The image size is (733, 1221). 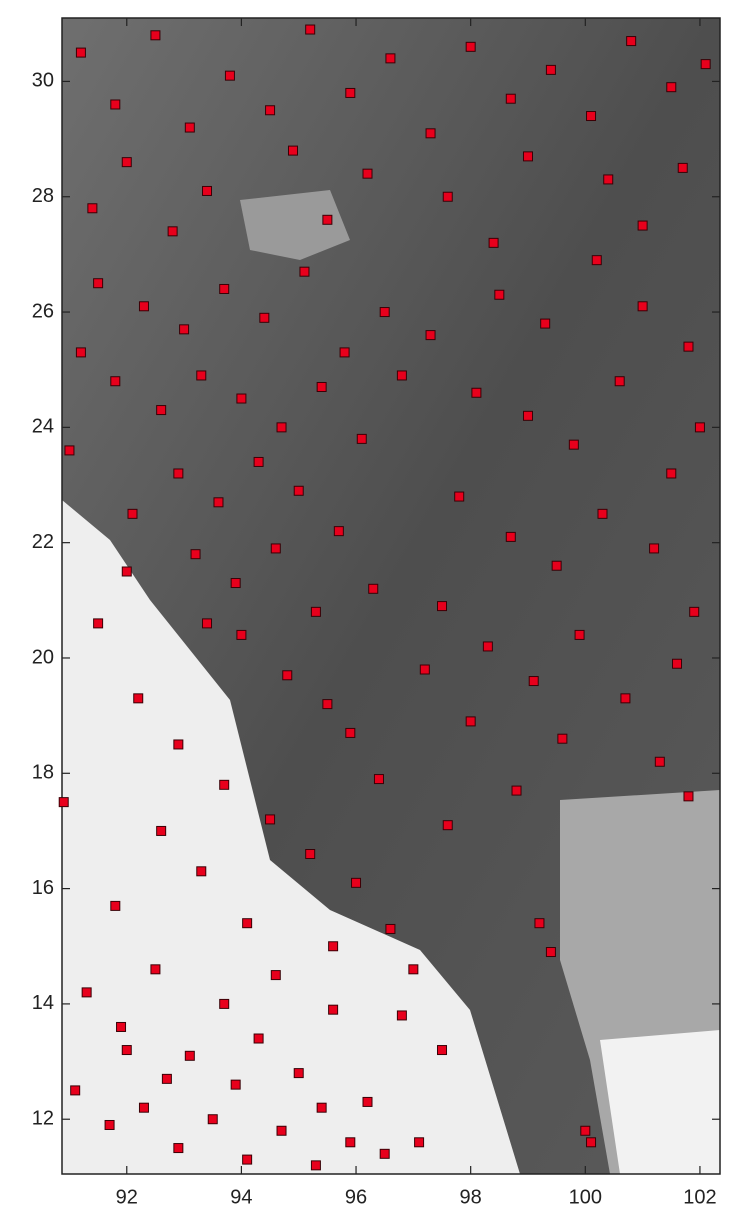 I want to click on y-tick-label: 16, so click(x=43, y=888).